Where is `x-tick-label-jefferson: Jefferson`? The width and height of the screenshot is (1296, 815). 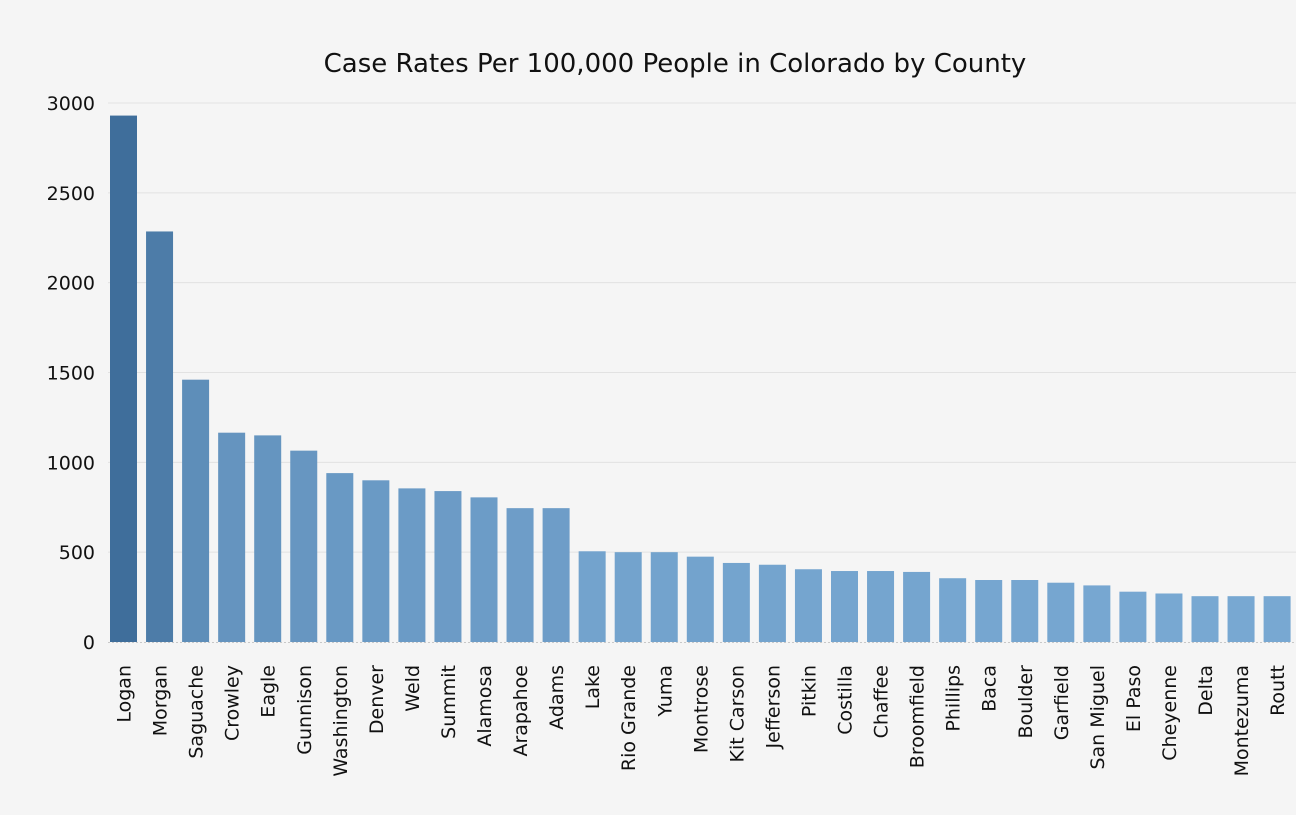 x-tick-label-jefferson: Jefferson is located at coordinates (773, 707).